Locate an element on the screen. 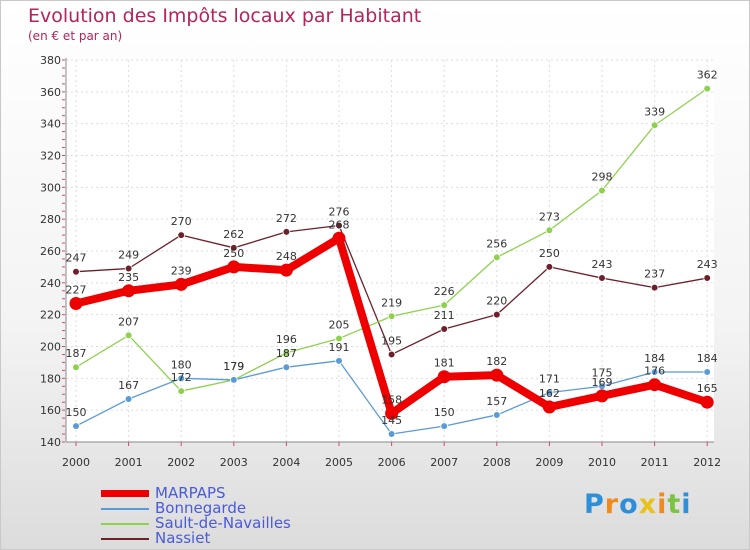 The height and width of the screenshot is (550, 750). proxiti-logo: Proxiti is located at coordinates (638, 504).